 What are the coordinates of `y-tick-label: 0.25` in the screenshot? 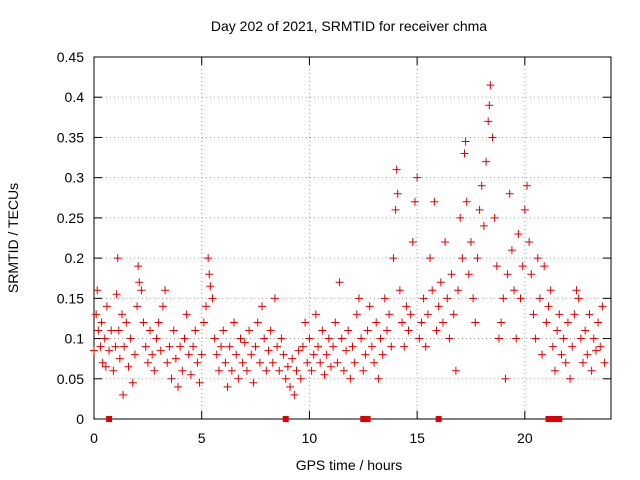 It's located at (70, 218).